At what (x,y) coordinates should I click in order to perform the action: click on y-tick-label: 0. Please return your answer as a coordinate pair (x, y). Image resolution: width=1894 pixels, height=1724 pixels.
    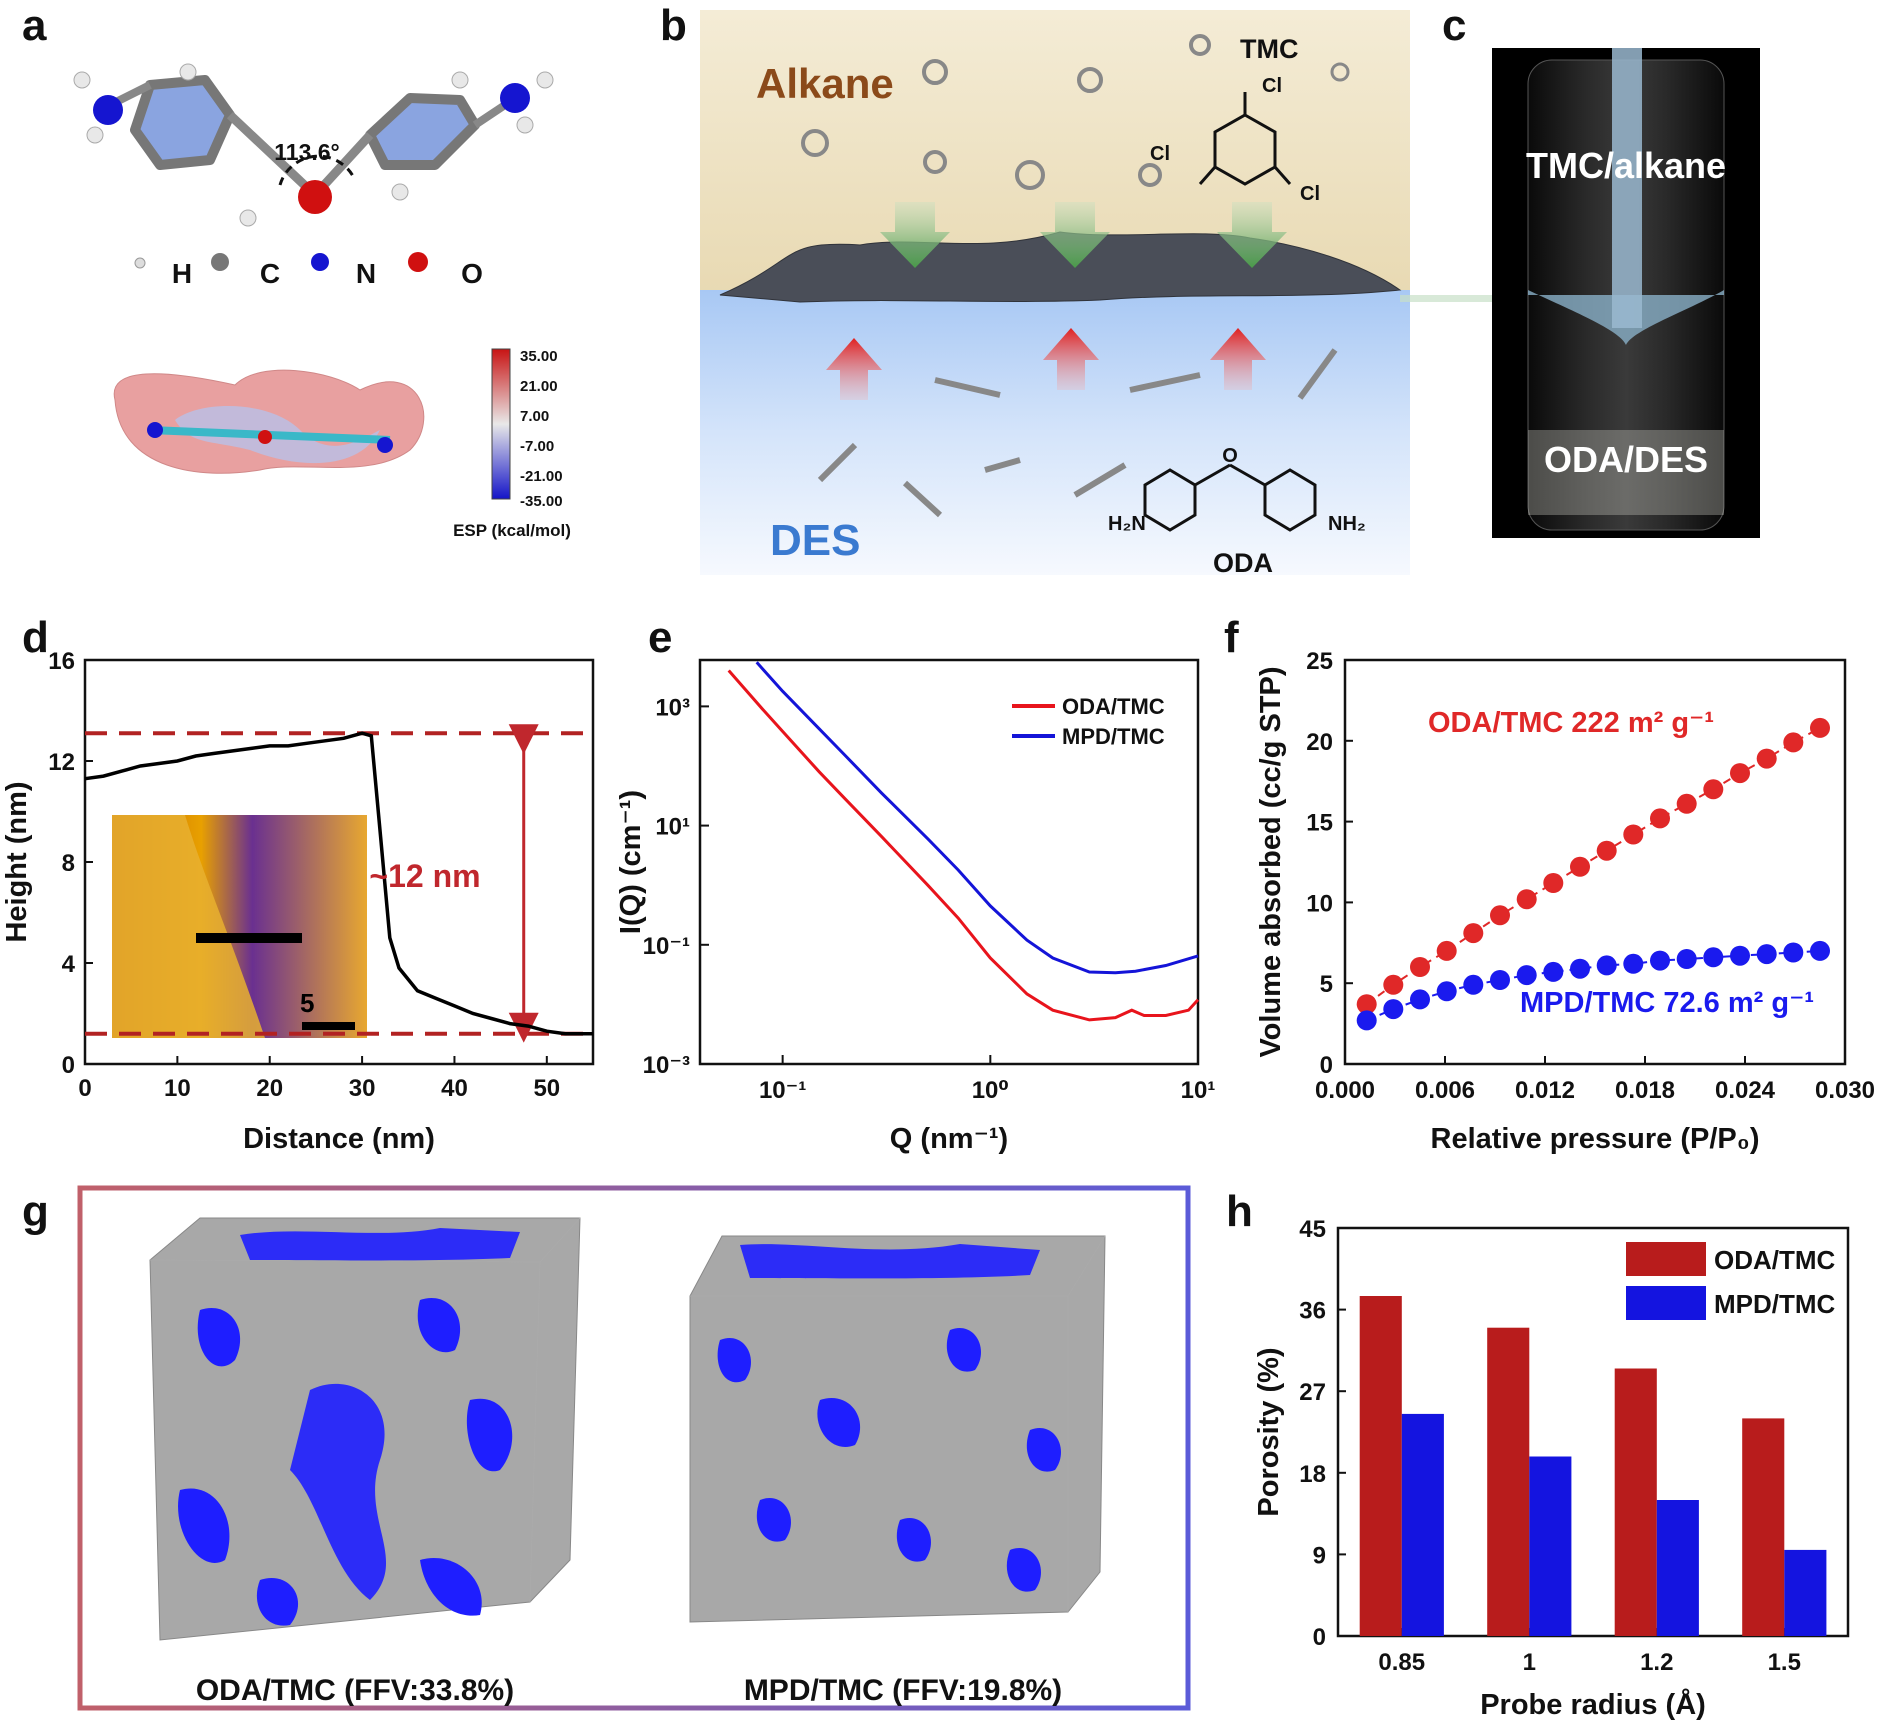
    Looking at the image, I should click on (1319, 1637).